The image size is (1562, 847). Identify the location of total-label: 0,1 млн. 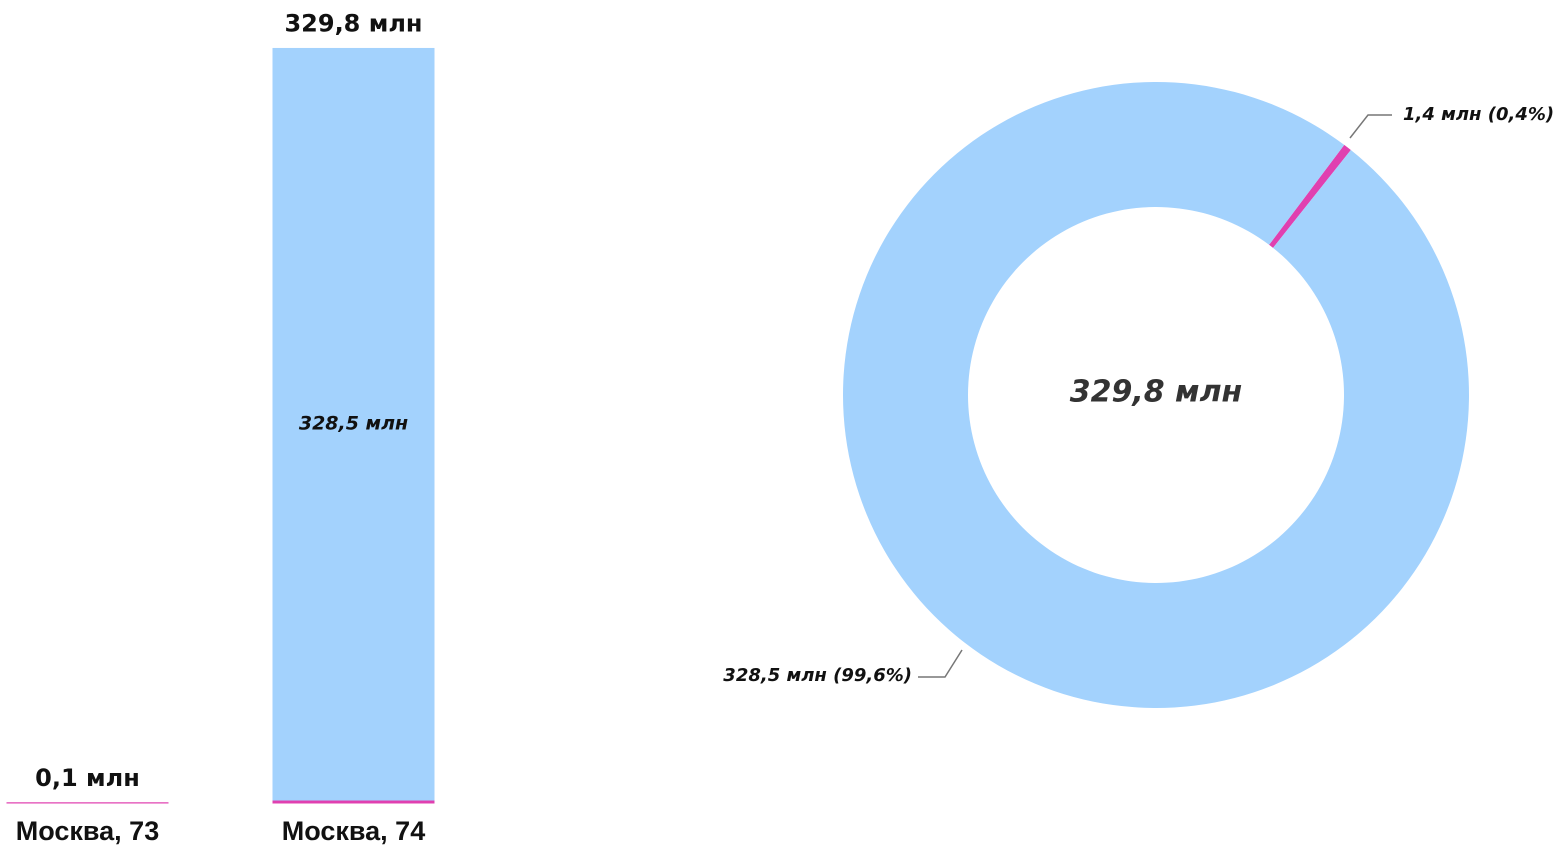
(87, 778).